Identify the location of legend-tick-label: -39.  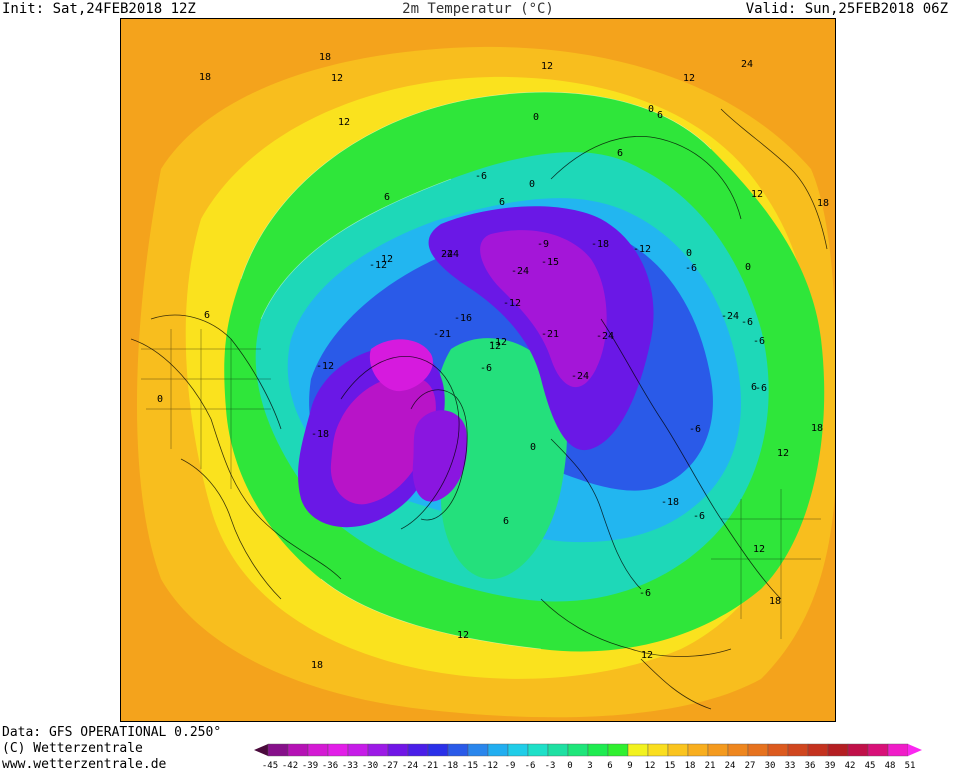
(310, 765).